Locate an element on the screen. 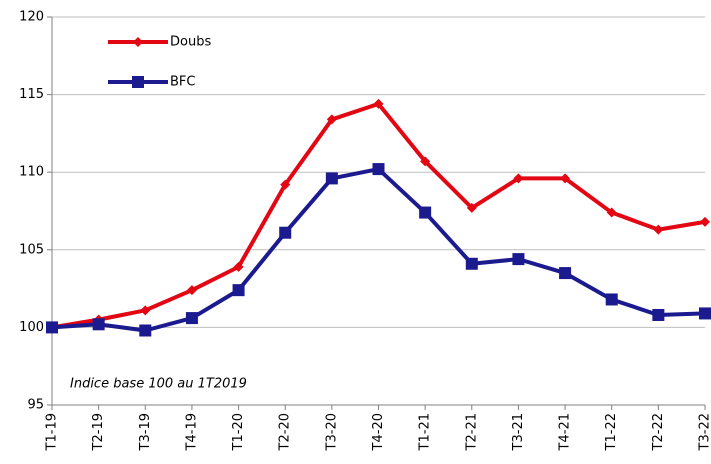  x-tick-label: T3-21 is located at coordinates (518, 432).